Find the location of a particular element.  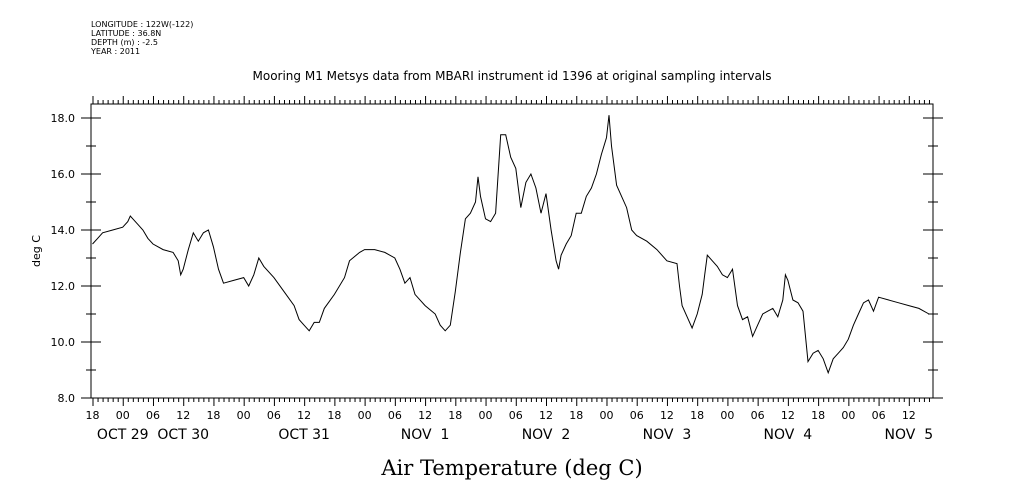

y-tick-label: 14.0 is located at coordinates (63, 230).